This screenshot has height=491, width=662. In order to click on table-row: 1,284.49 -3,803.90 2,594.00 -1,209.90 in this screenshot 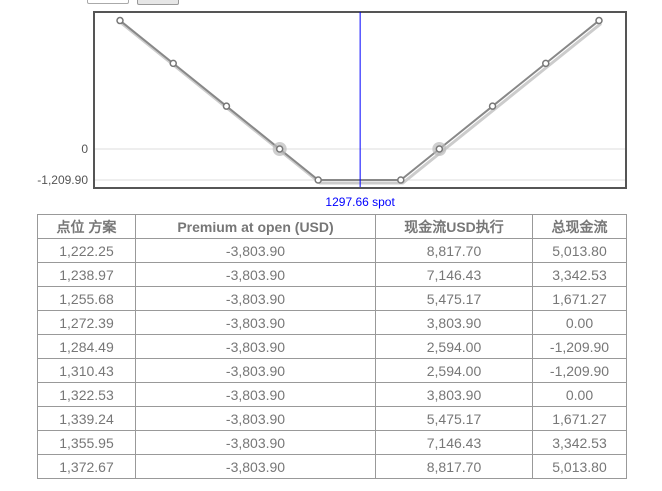, I will do `click(332, 346)`.